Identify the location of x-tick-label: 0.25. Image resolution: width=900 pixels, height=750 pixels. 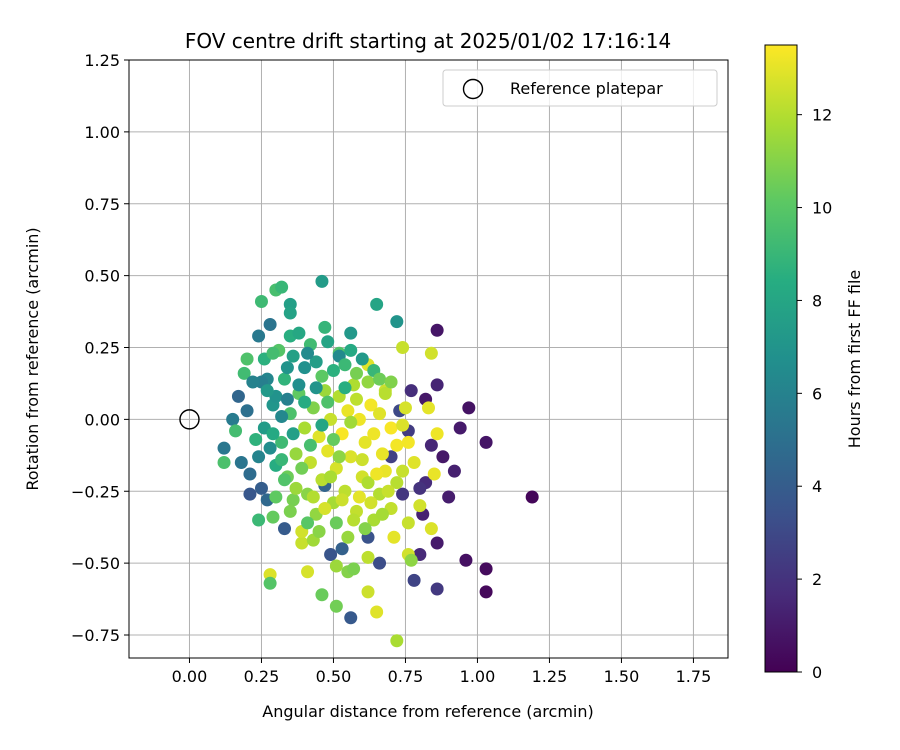
(262, 676).